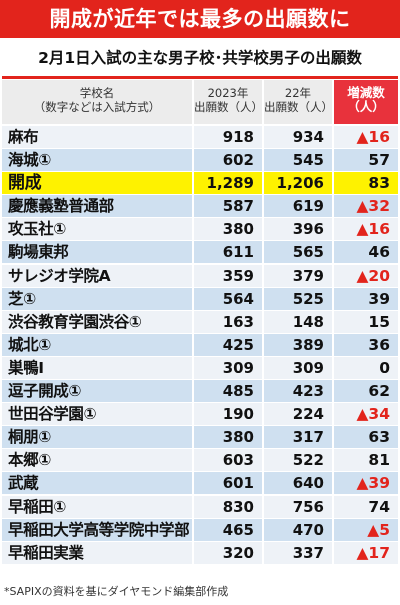 The width and height of the screenshot is (400, 605). I want to click on school-name: 早稲田実業, so click(97, 552).